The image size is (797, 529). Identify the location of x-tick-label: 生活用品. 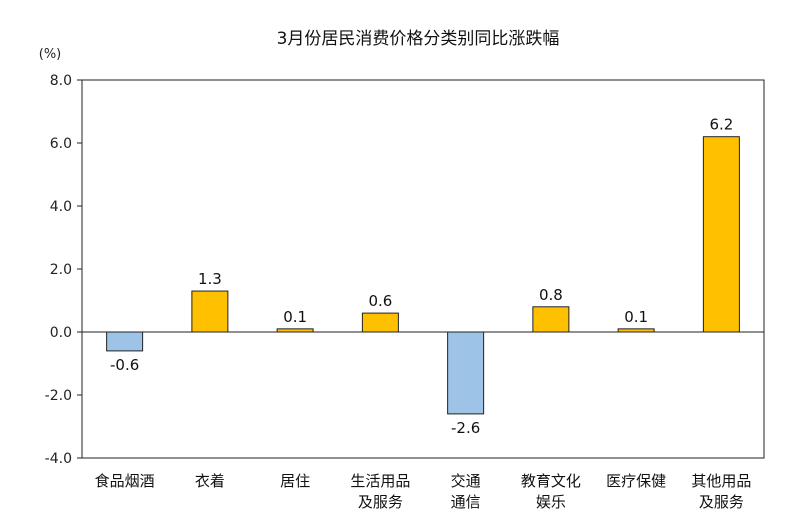
(380, 481).